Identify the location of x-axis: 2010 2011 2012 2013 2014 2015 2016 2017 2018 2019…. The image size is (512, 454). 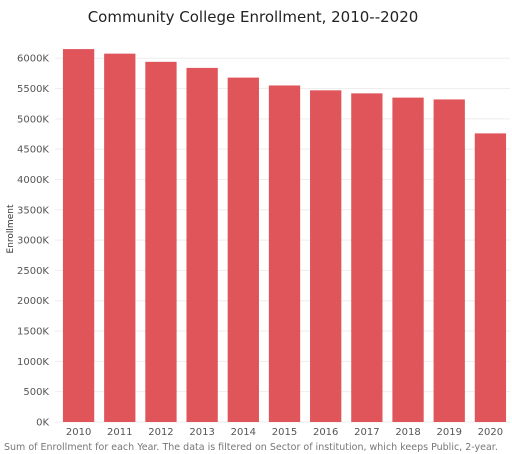
(284, 432).